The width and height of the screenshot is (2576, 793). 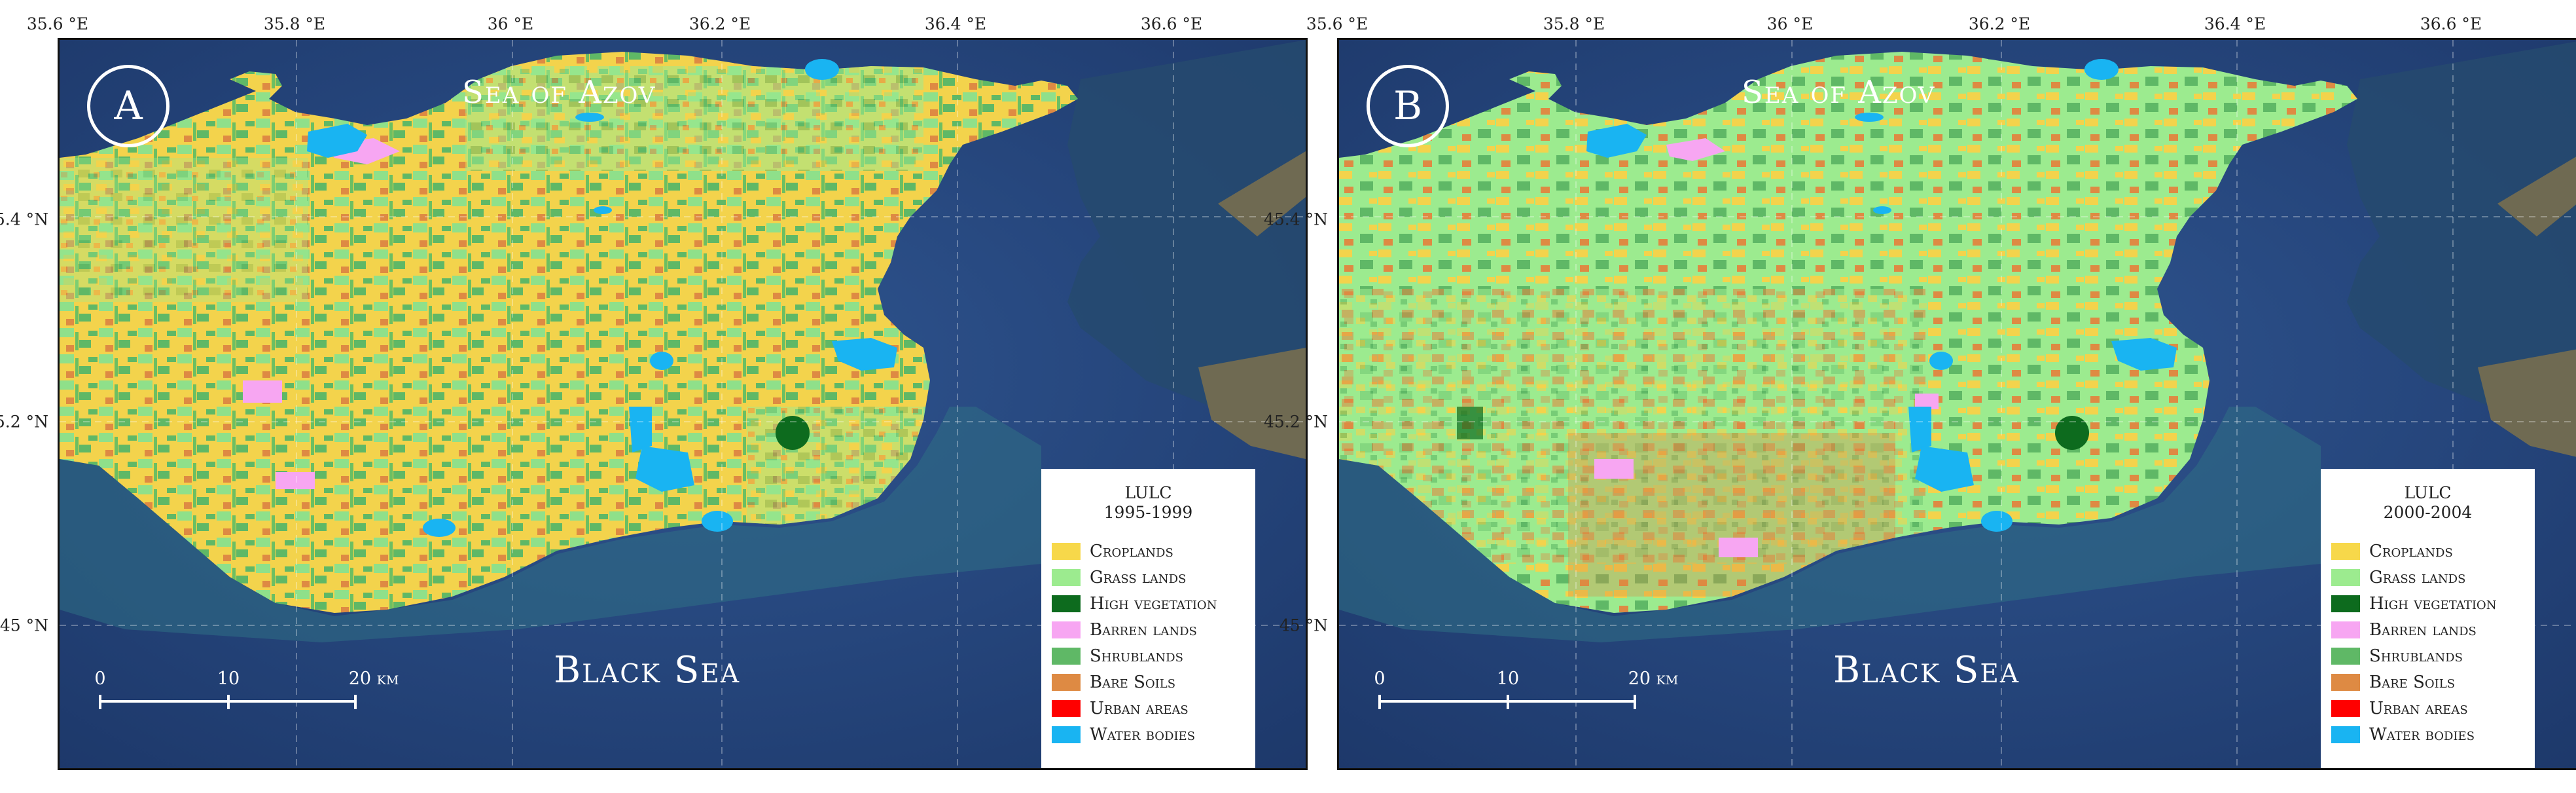 I want to click on panel-label: B, so click(x=1408, y=106).